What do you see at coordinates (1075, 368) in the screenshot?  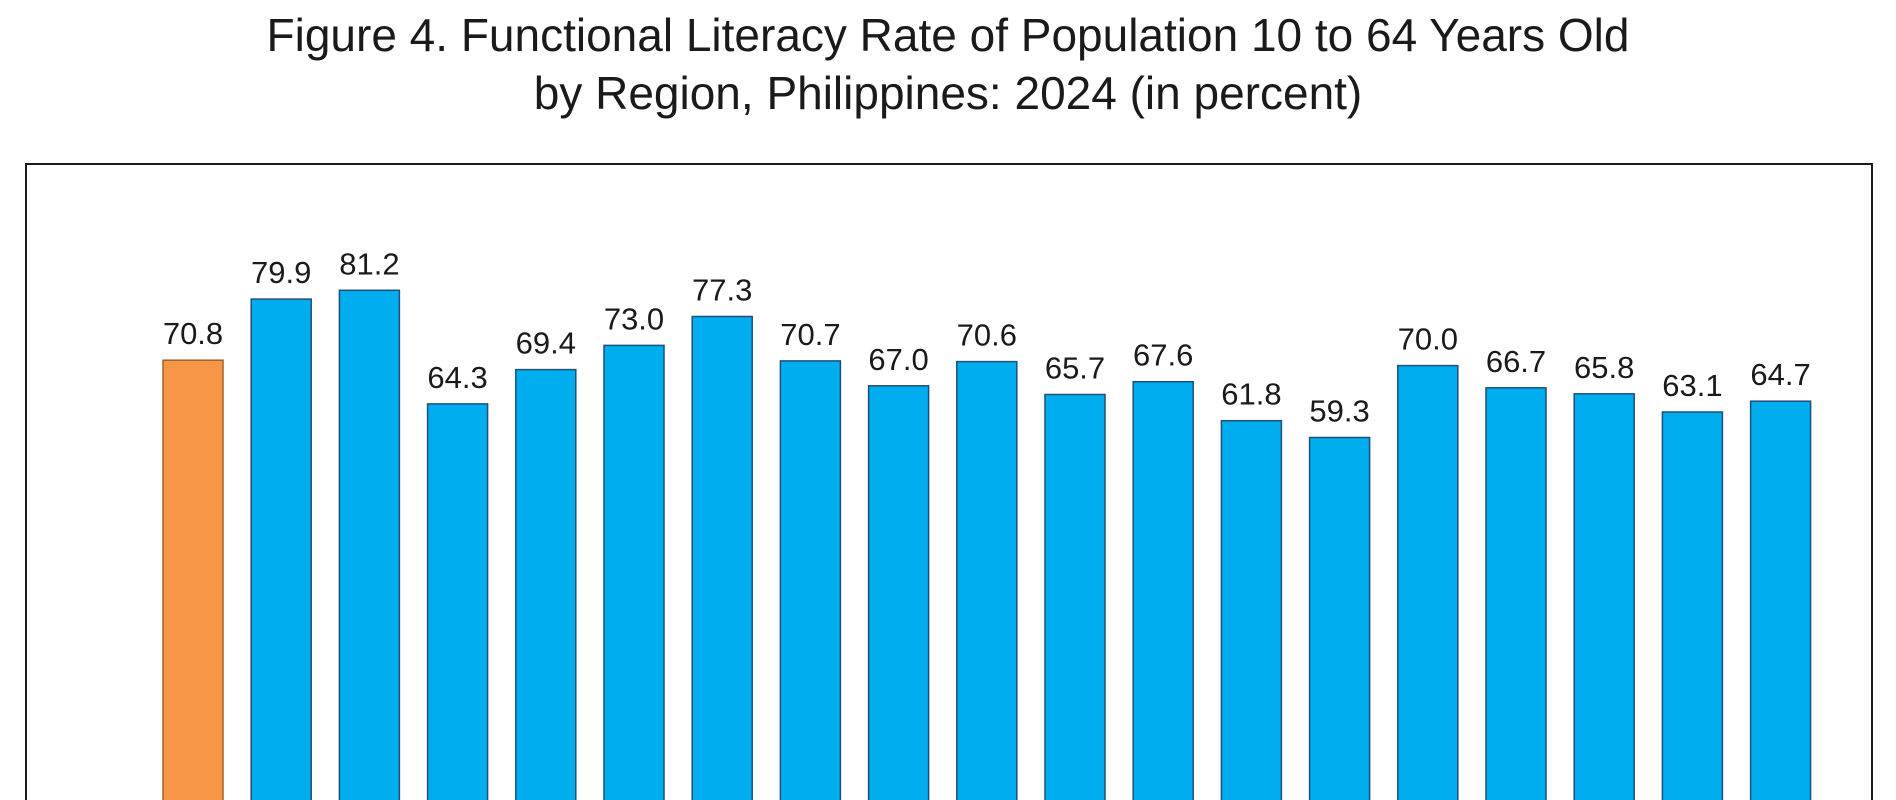 I see `bar-value-label-11: 65.7` at bounding box center [1075, 368].